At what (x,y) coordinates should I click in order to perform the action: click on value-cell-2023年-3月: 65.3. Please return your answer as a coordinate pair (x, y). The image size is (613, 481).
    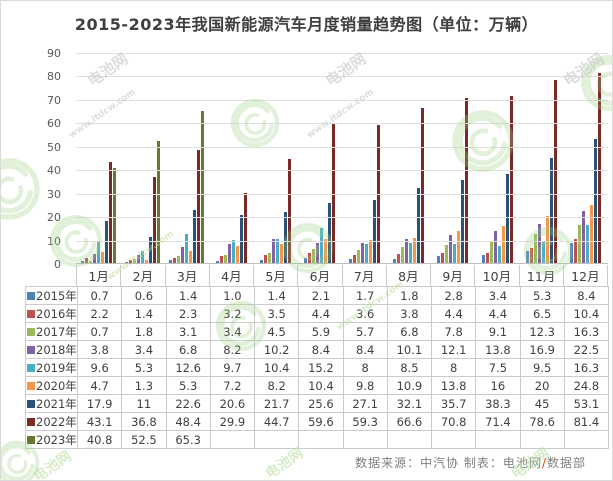
    Looking at the image, I should click on (188, 440).